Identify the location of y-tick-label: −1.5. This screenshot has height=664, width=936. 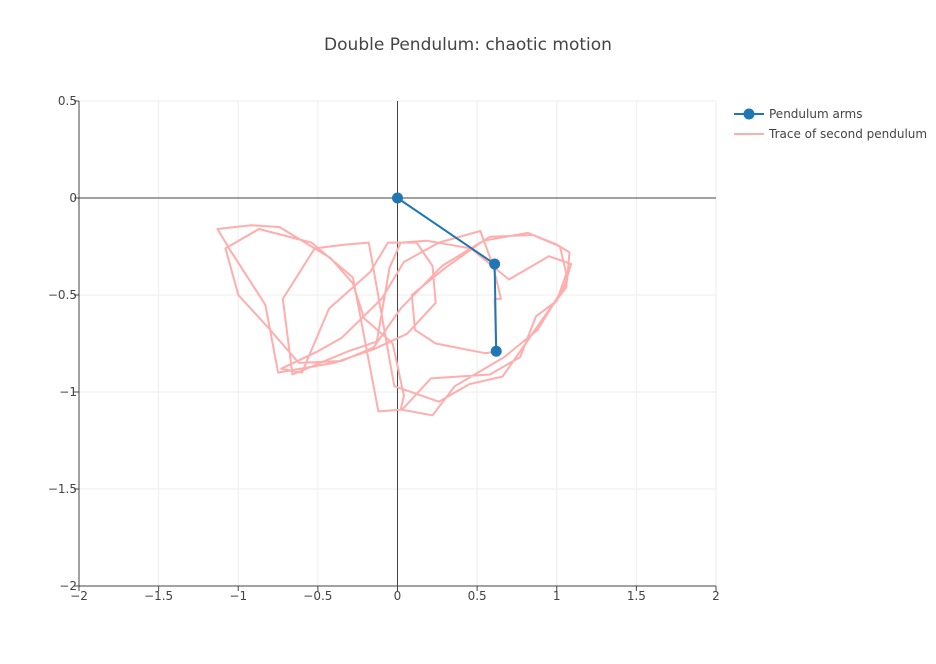
(62, 489).